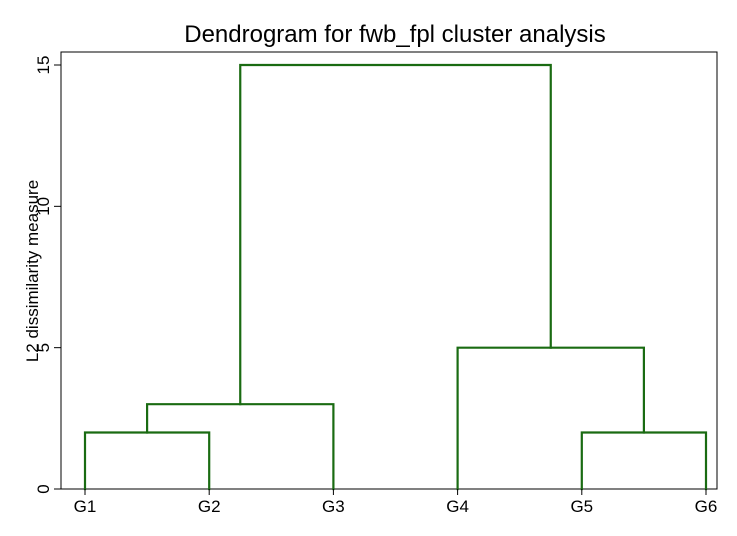 The height and width of the screenshot is (536, 737). What do you see at coordinates (396, 502) in the screenshot?
I see `x-axis: G1 G2 G3 G4 G5 G6` at bounding box center [396, 502].